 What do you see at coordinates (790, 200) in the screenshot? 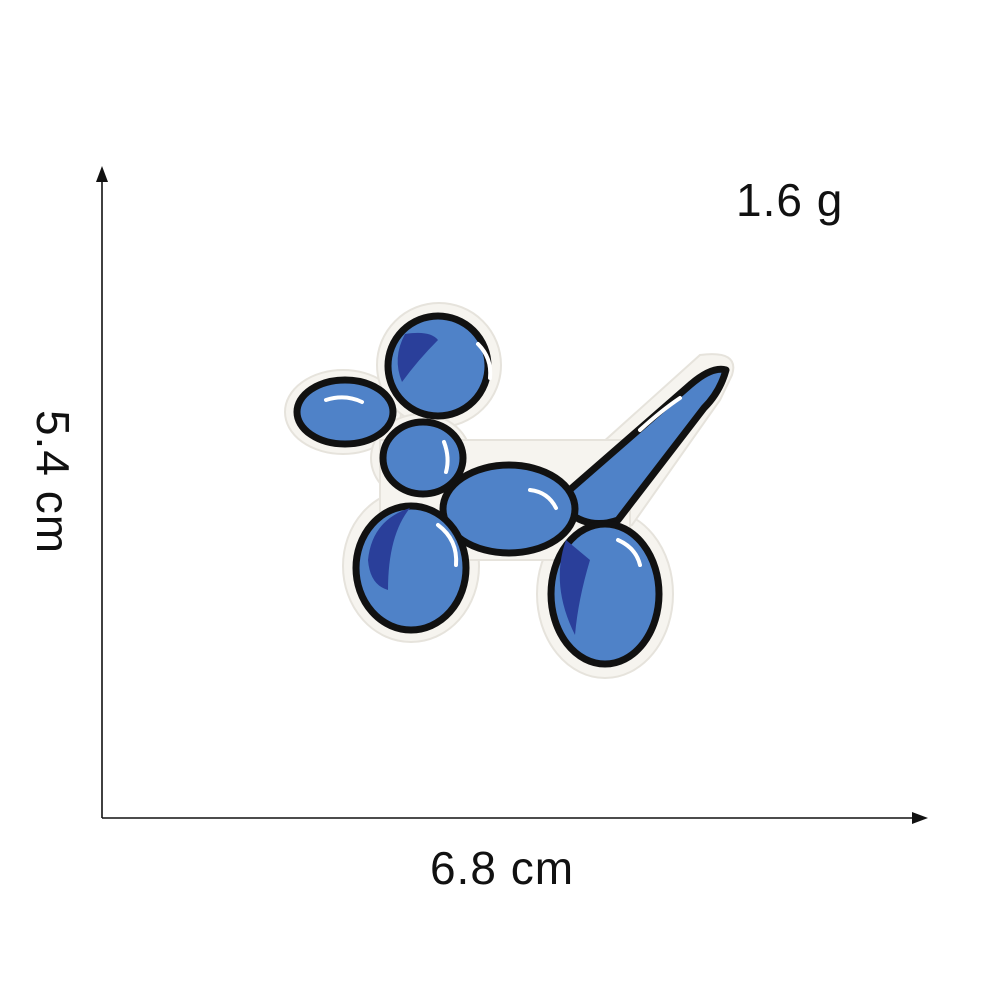
I see `weight-label: 1.6 g` at bounding box center [790, 200].